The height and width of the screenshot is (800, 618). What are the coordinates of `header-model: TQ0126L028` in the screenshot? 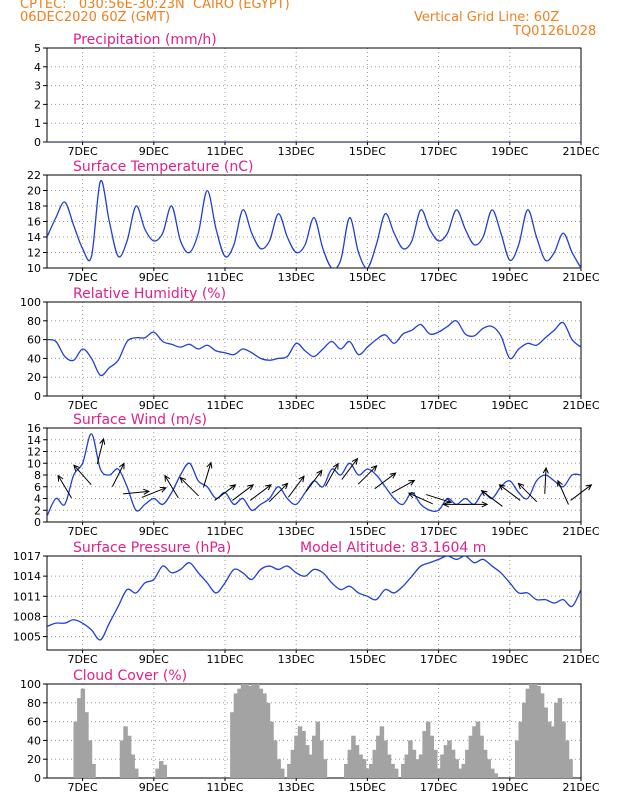 It's located at (555, 31).